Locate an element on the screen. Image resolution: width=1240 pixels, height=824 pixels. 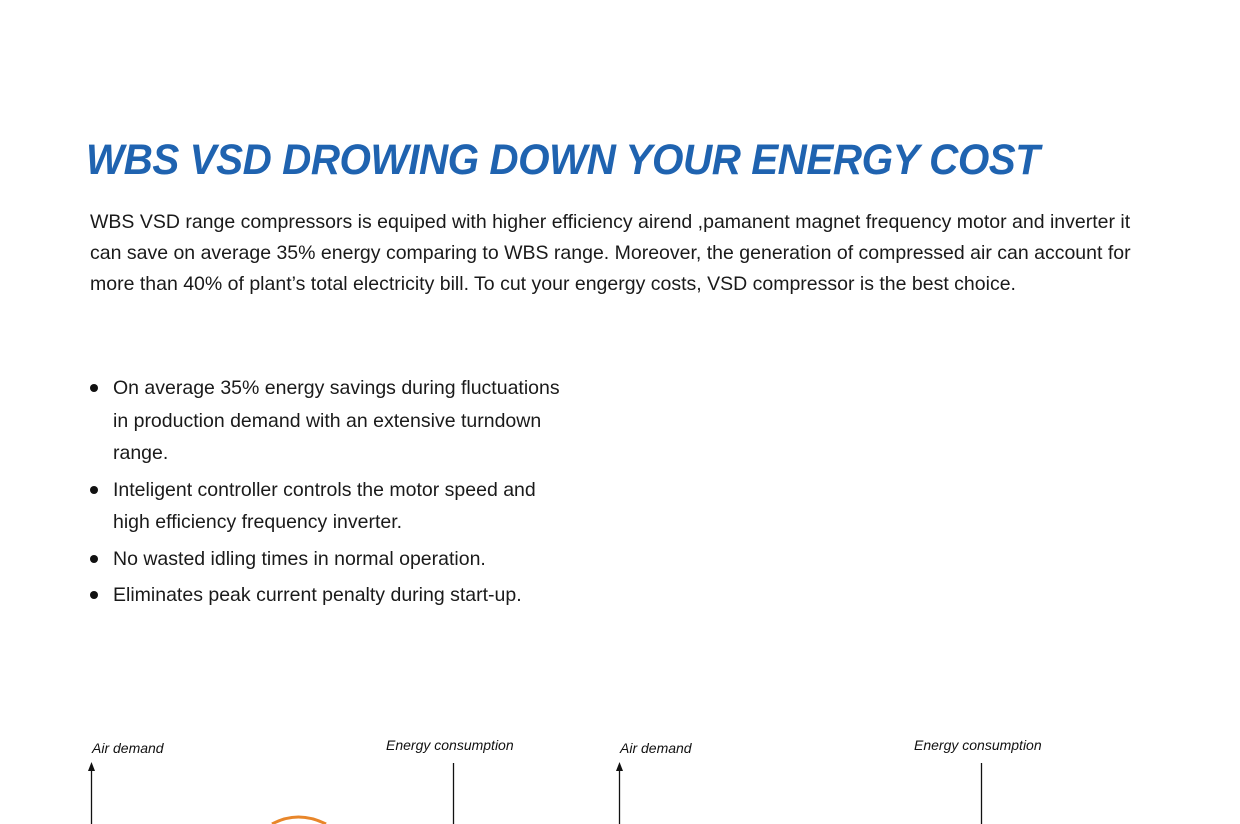
diagram-2-air-demand-label: Air demand is located at coordinates (656, 748).